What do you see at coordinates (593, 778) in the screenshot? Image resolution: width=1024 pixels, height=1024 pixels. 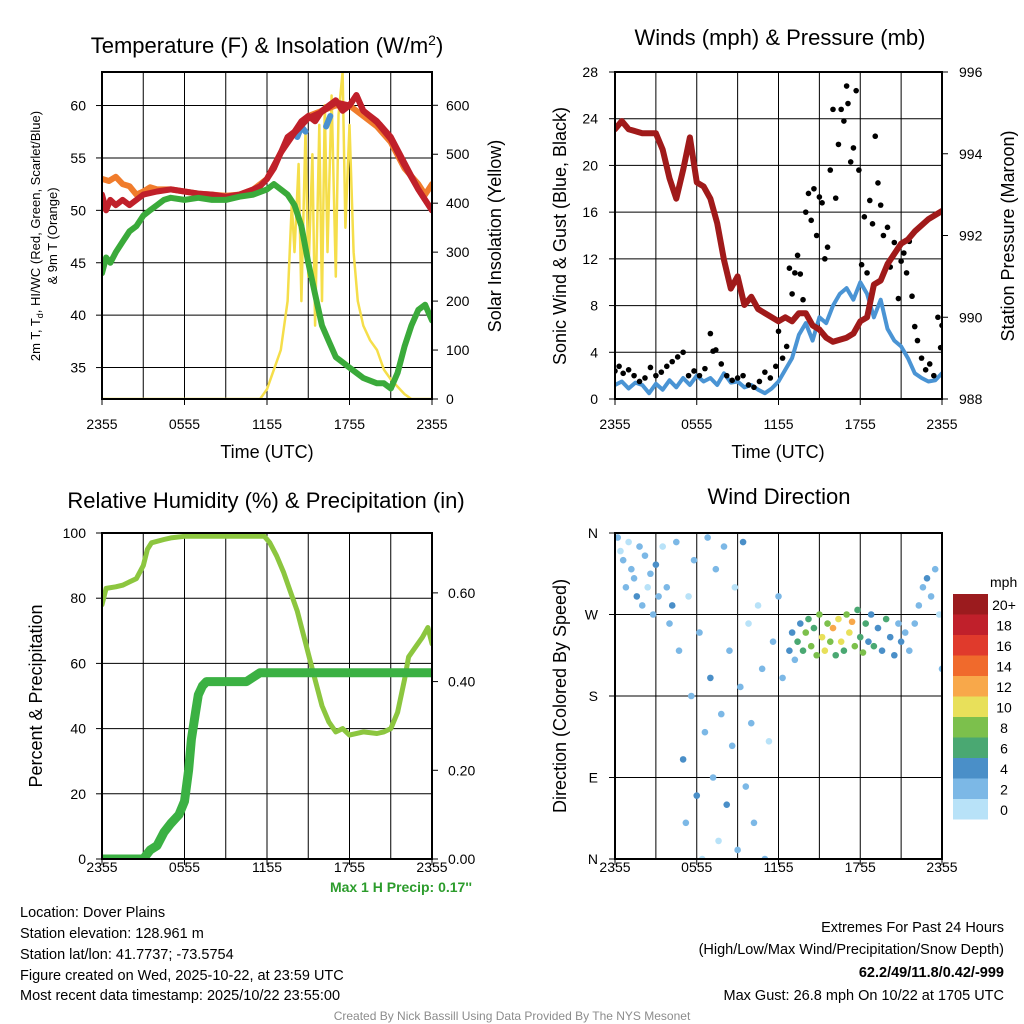 I see `y-tick-label: E` at bounding box center [593, 778].